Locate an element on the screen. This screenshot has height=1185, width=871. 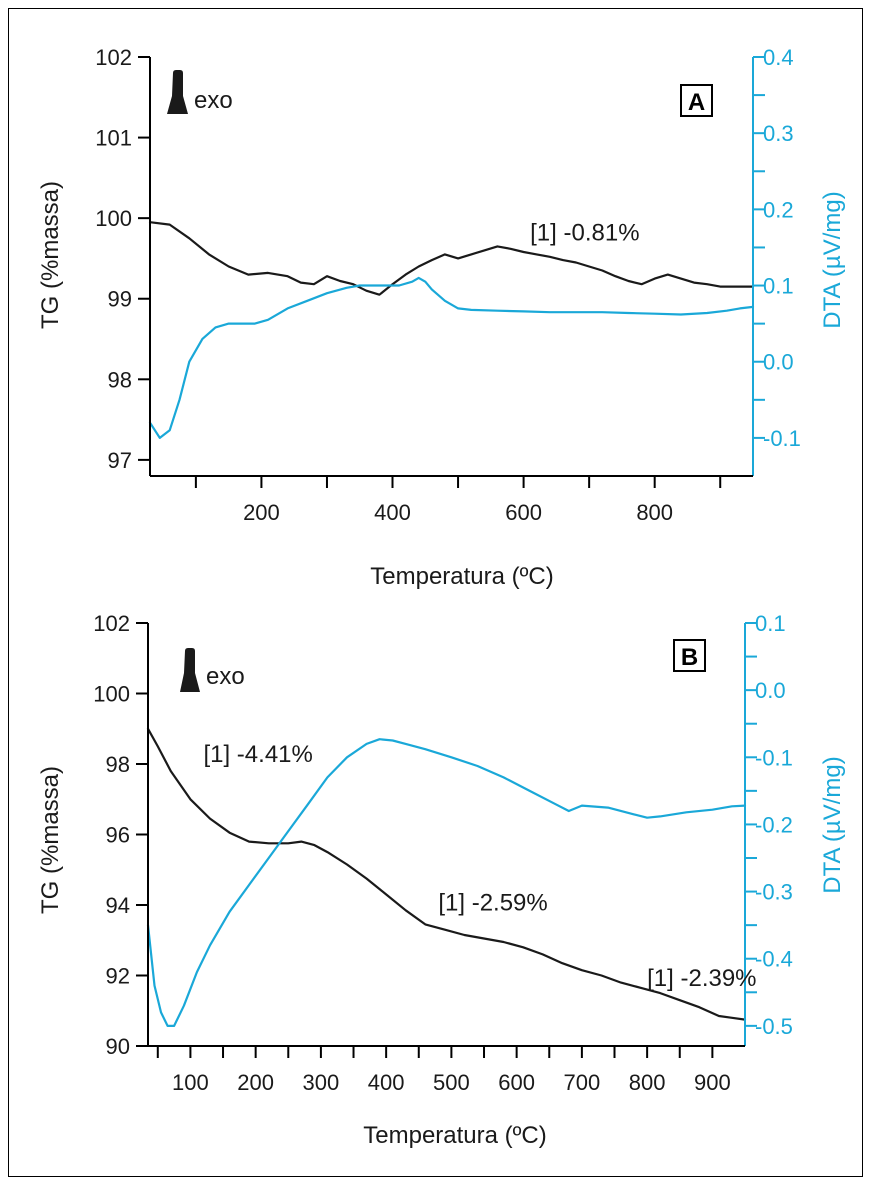
panel-b-ylabel-left: TG (%massa) is located at coordinates (50, 840).